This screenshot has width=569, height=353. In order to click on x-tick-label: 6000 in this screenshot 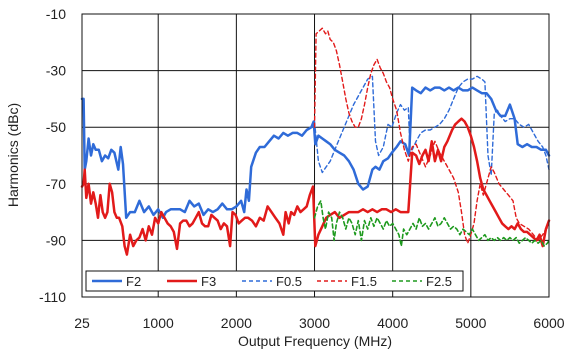, I will do `click(548, 323)`.